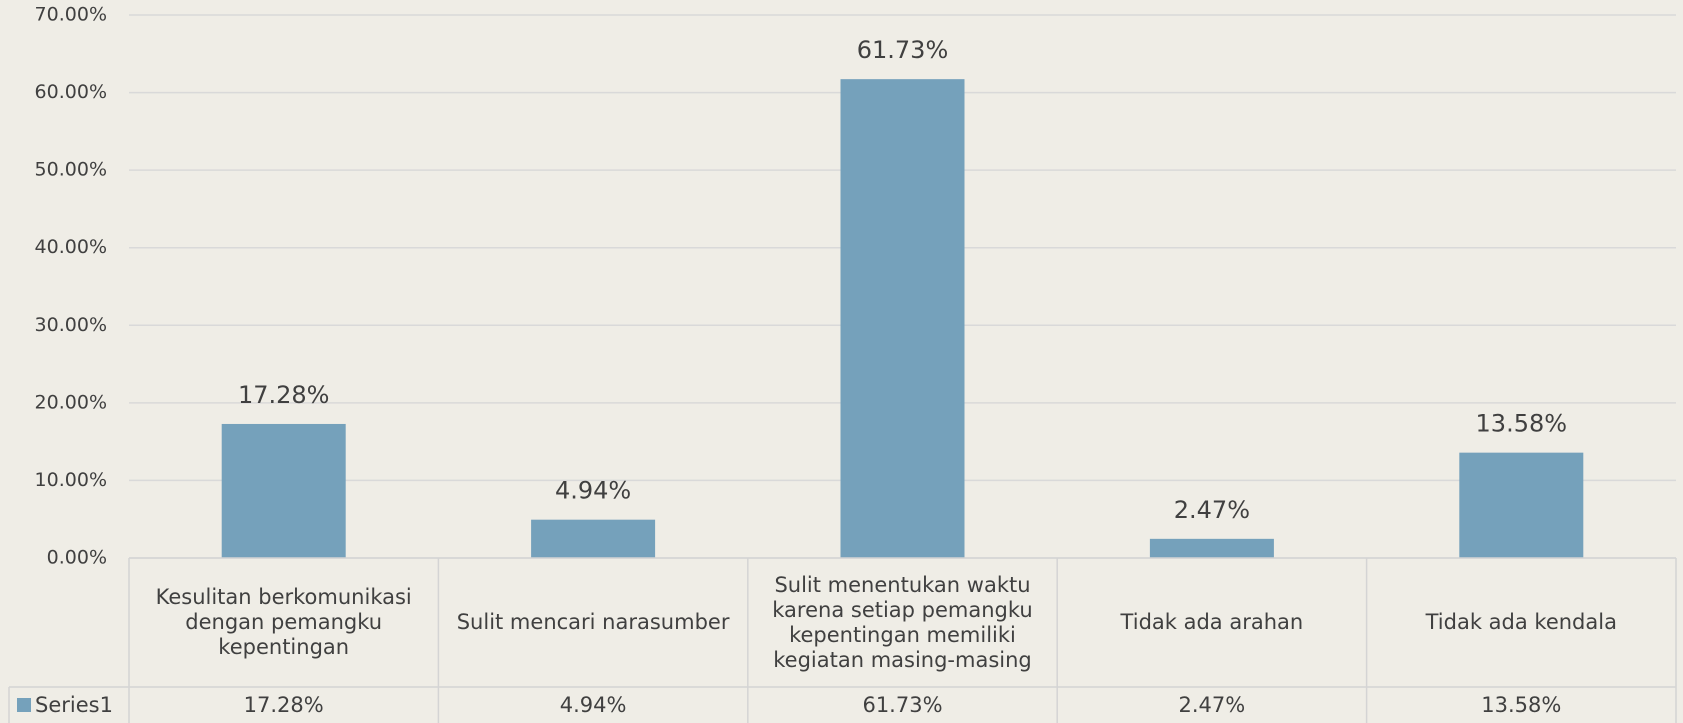  What do you see at coordinates (1212, 704) in the screenshot?
I see `table-value: 2.47%` at bounding box center [1212, 704].